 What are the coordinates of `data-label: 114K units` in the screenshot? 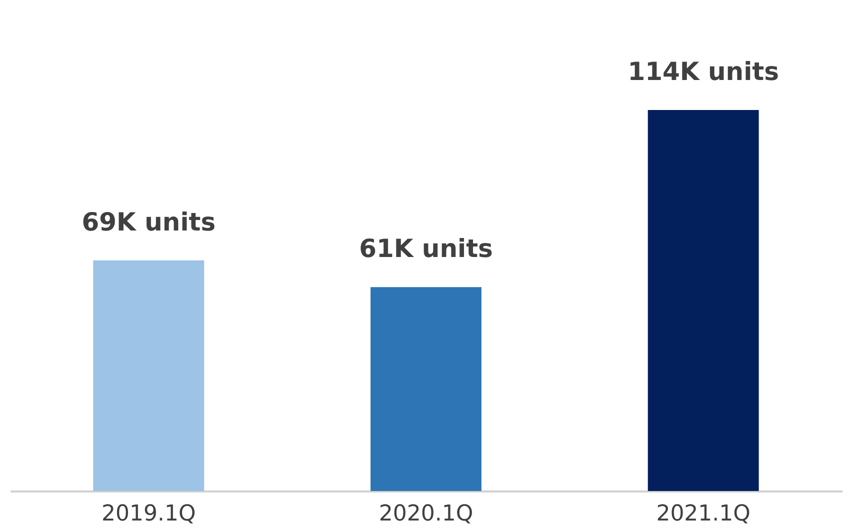 It's located at (703, 71).